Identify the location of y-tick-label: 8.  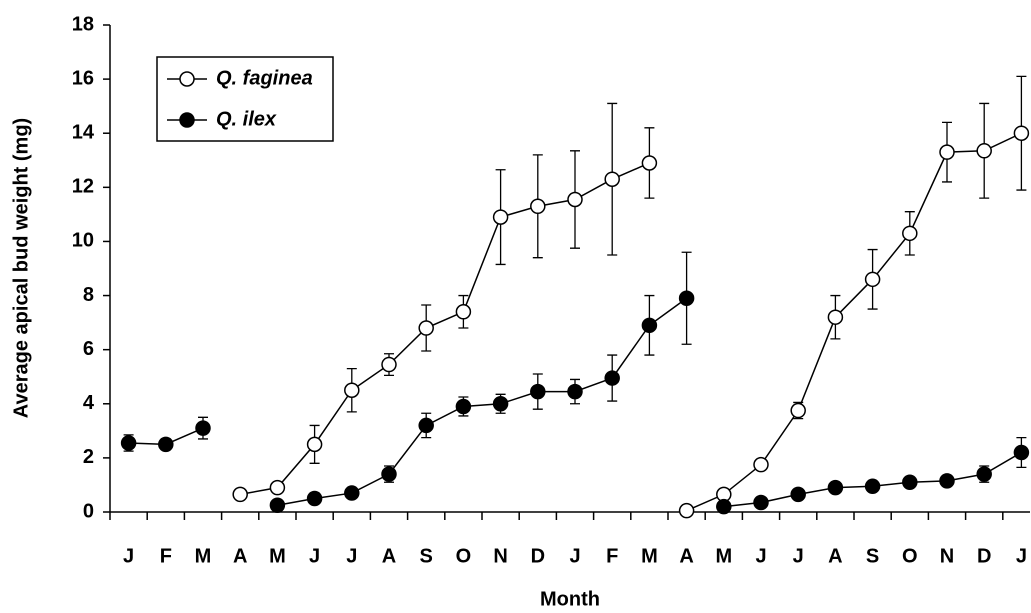
(88, 295).